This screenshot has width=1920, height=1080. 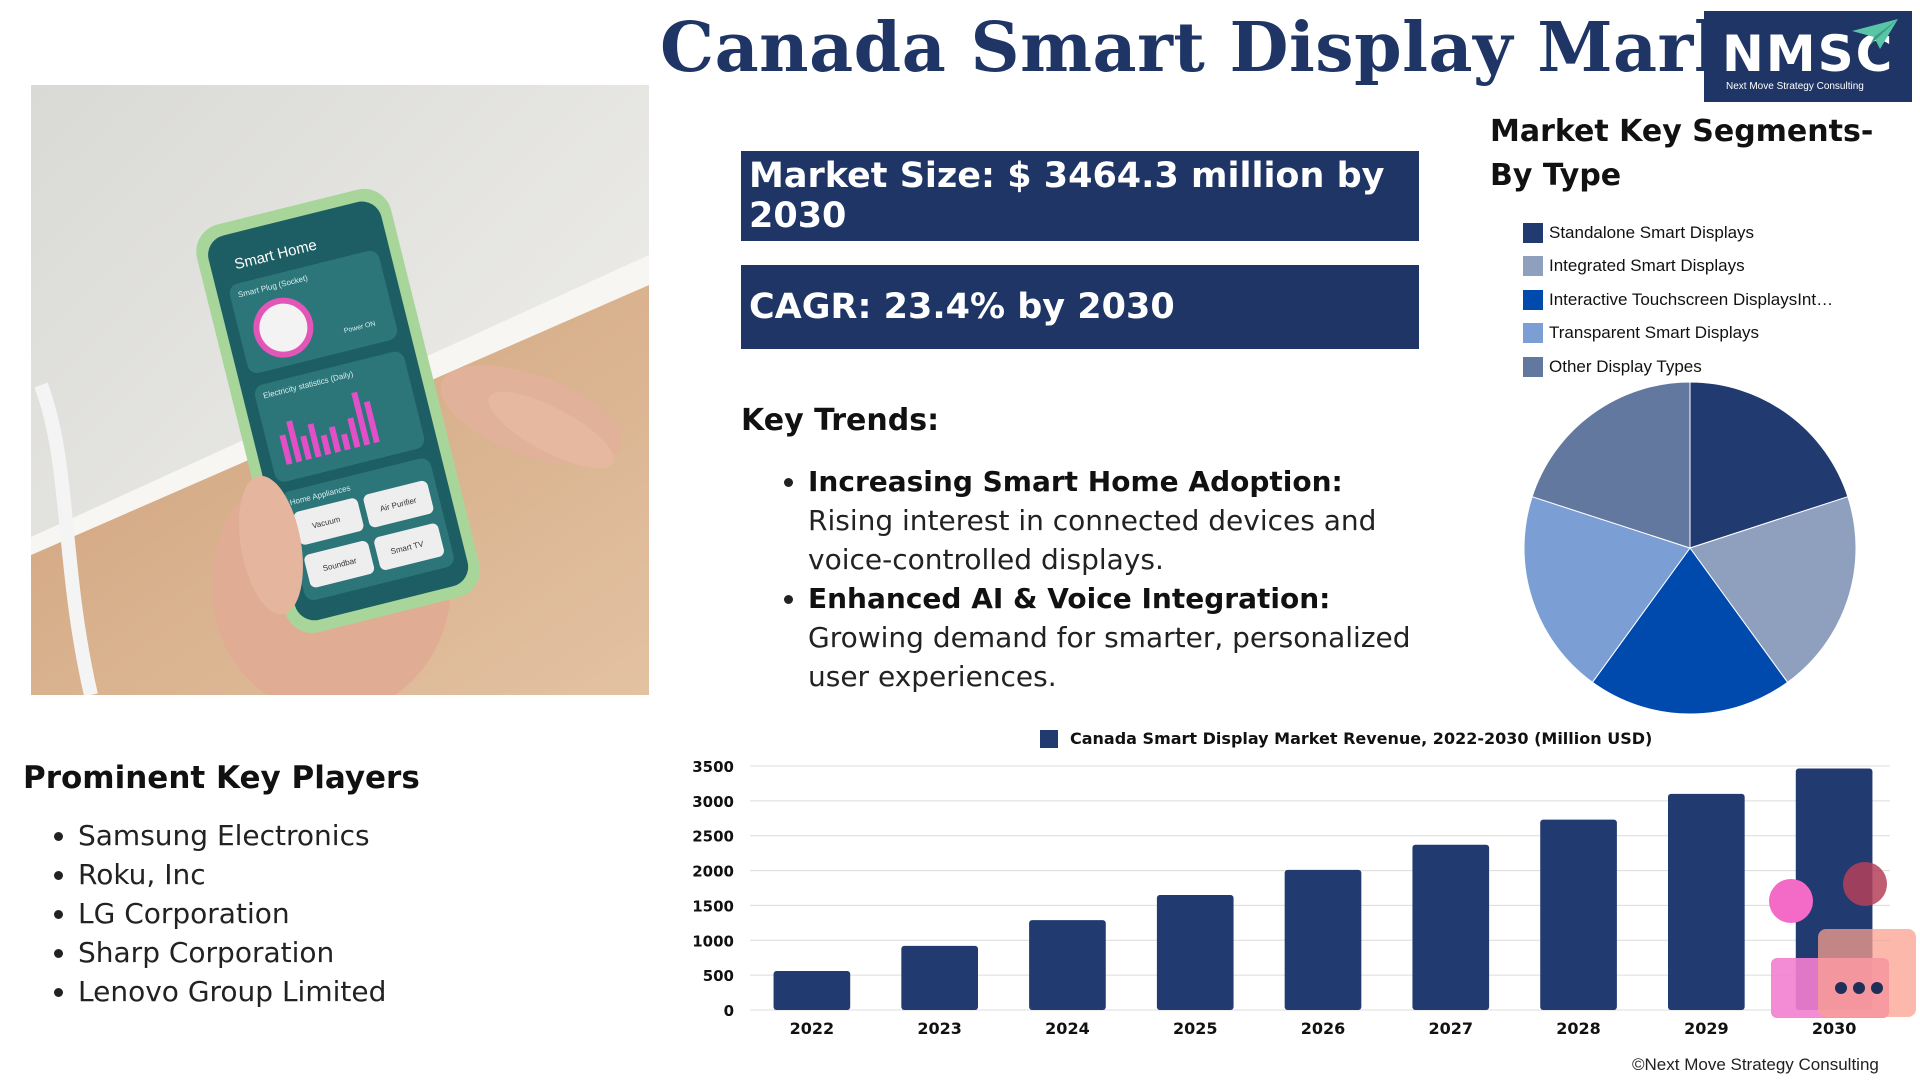 What do you see at coordinates (1578, 914) in the screenshot?
I see `bar-2028` at bounding box center [1578, 914].